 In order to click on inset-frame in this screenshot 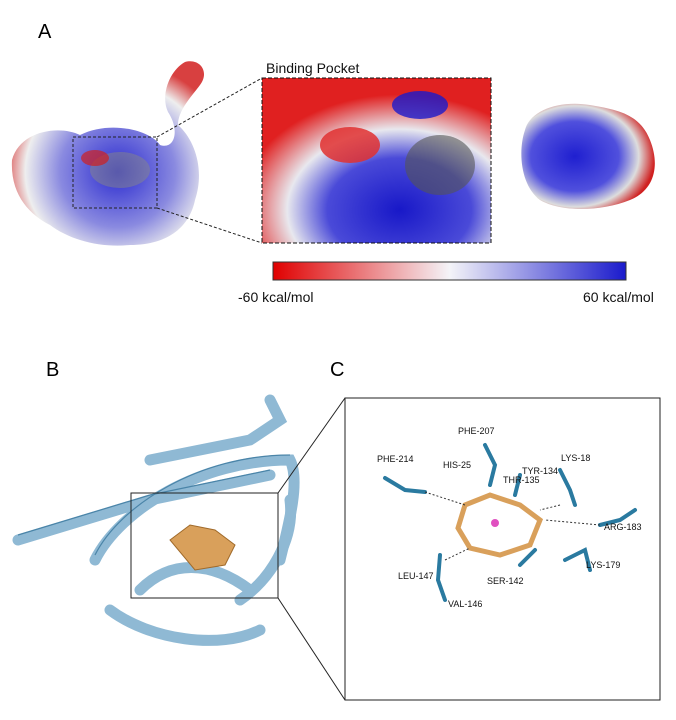, I will do `click(376, 160)`.